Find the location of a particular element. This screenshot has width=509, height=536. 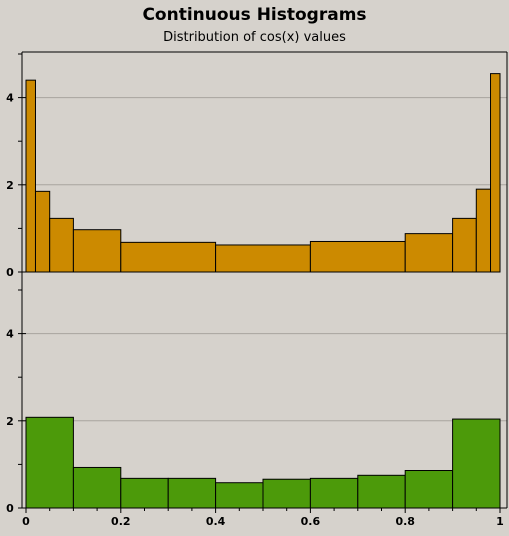

x-tick-label: 0.4 is located at coordinates (216, 521).